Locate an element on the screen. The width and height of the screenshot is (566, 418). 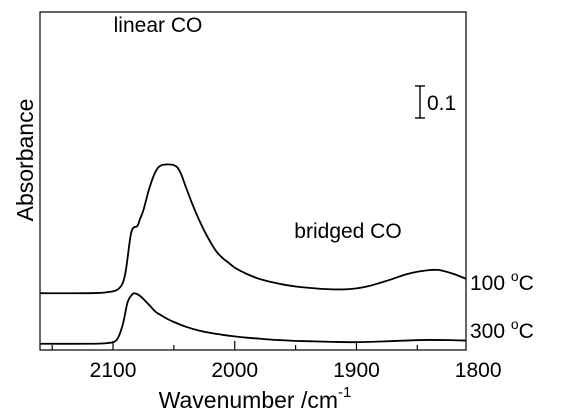
series-label-100c-unit: C is located at coordinates (526, 283).